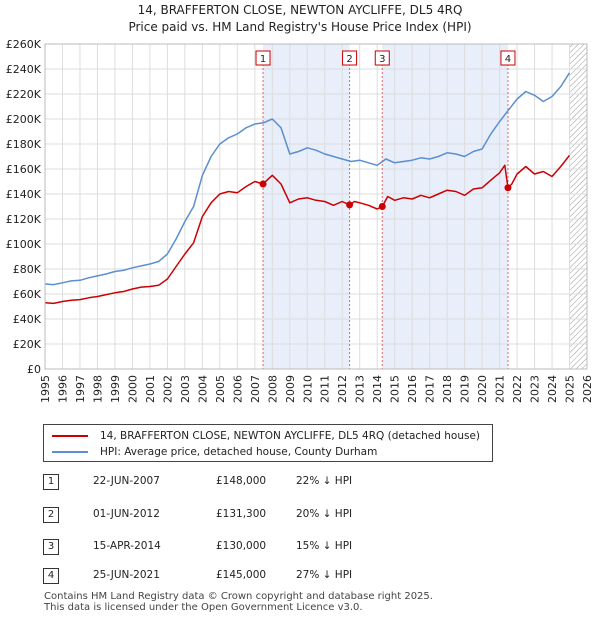  I want to click on sale-label: 1, so click(263, 59).